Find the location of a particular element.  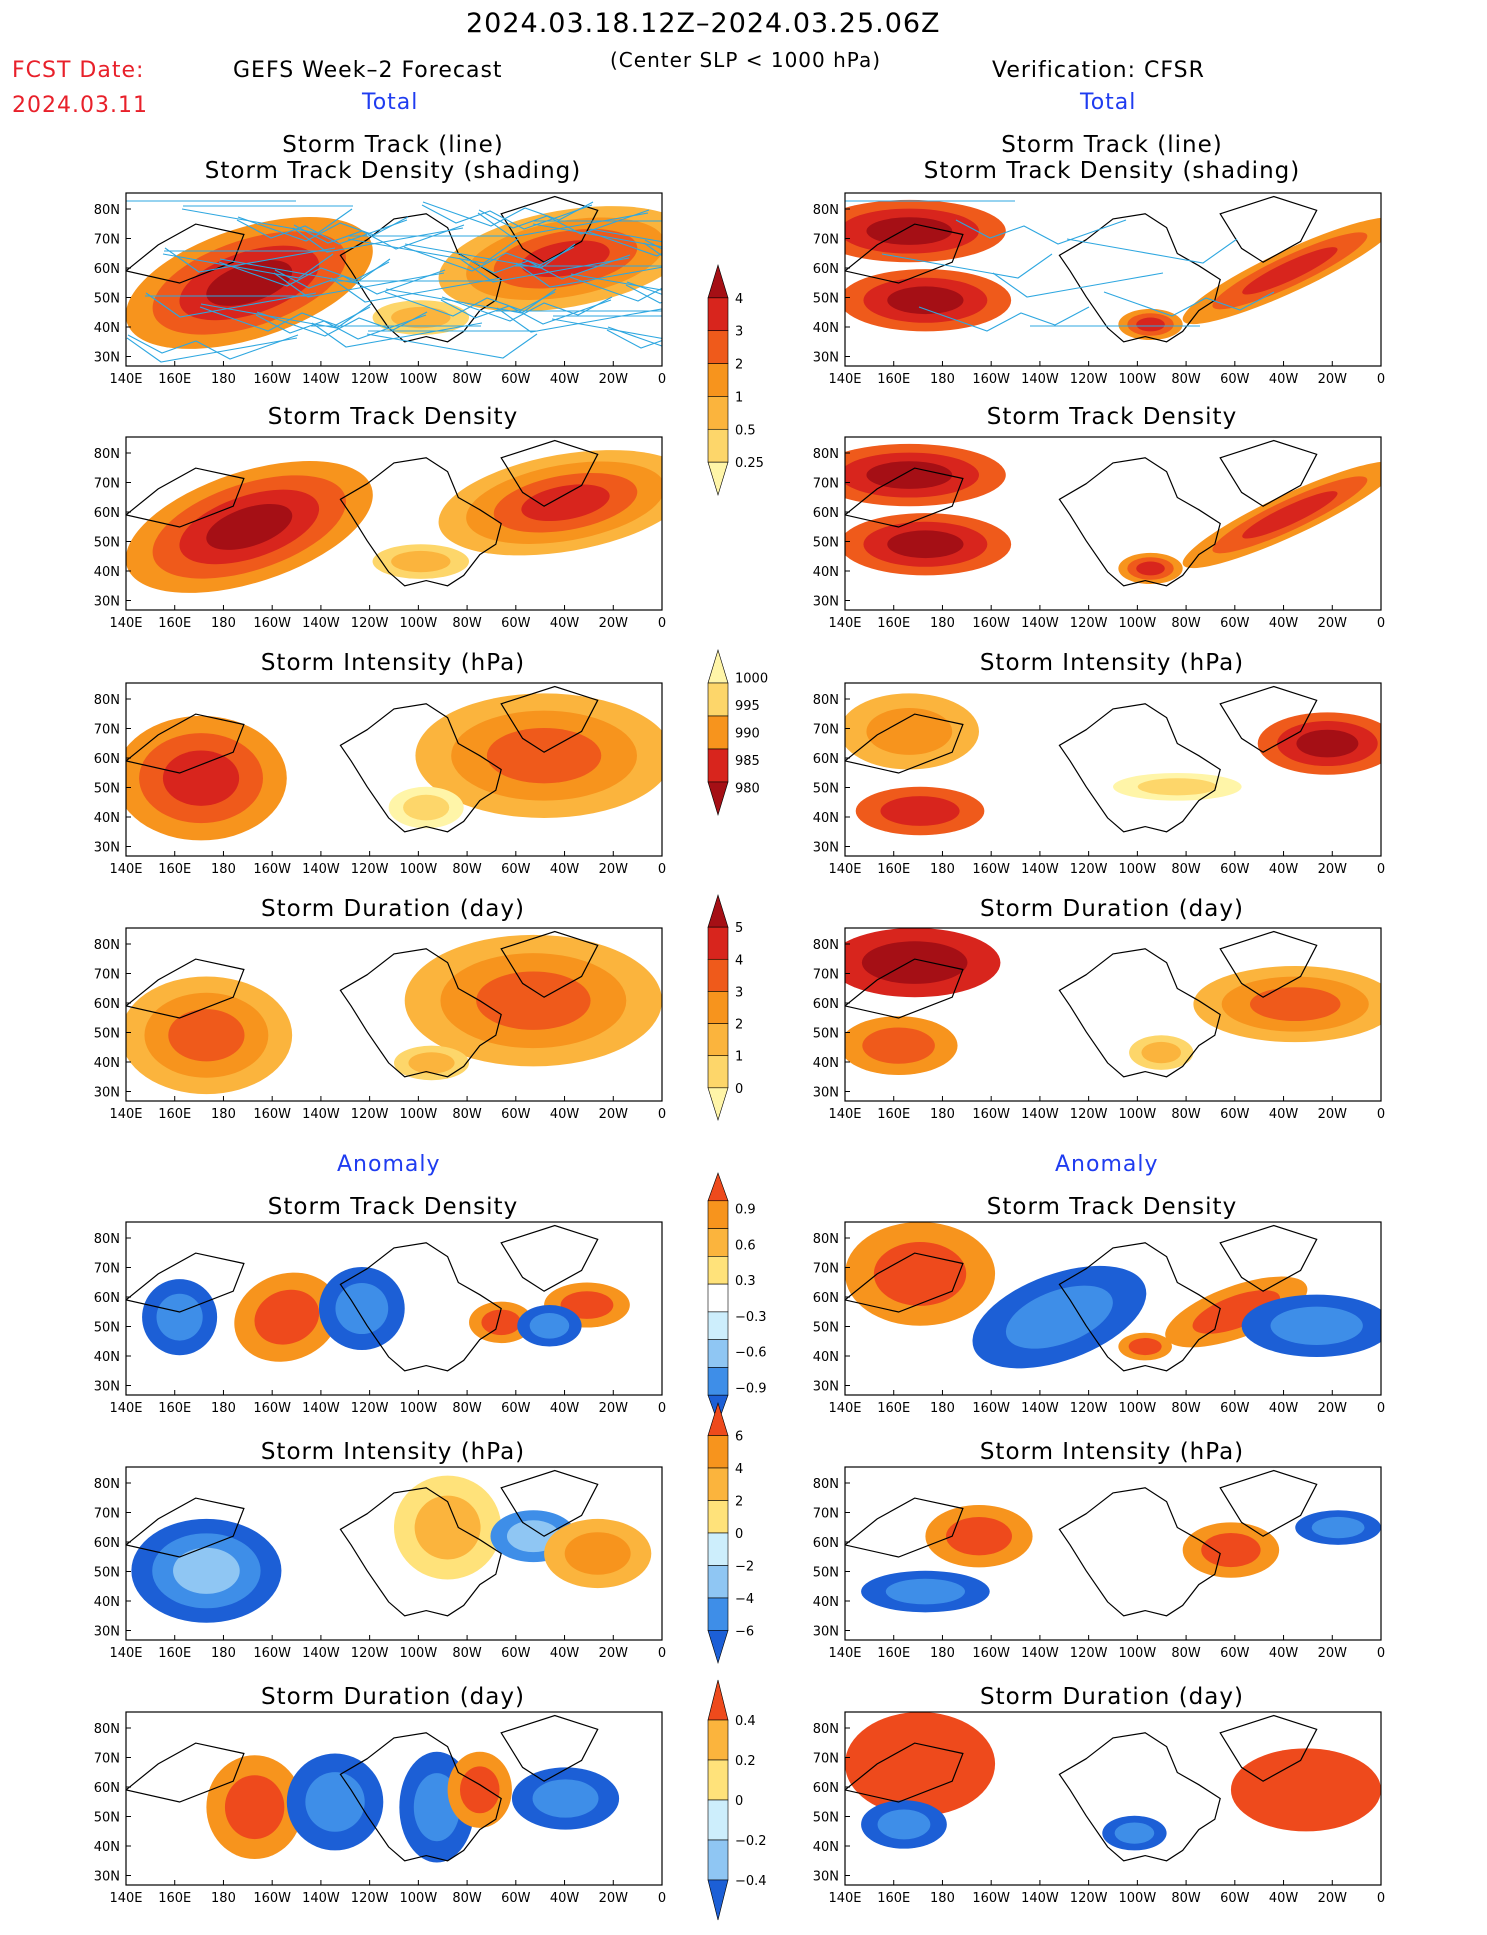

colorbar-label: −0.2 is located at coordinates (751, 1841).